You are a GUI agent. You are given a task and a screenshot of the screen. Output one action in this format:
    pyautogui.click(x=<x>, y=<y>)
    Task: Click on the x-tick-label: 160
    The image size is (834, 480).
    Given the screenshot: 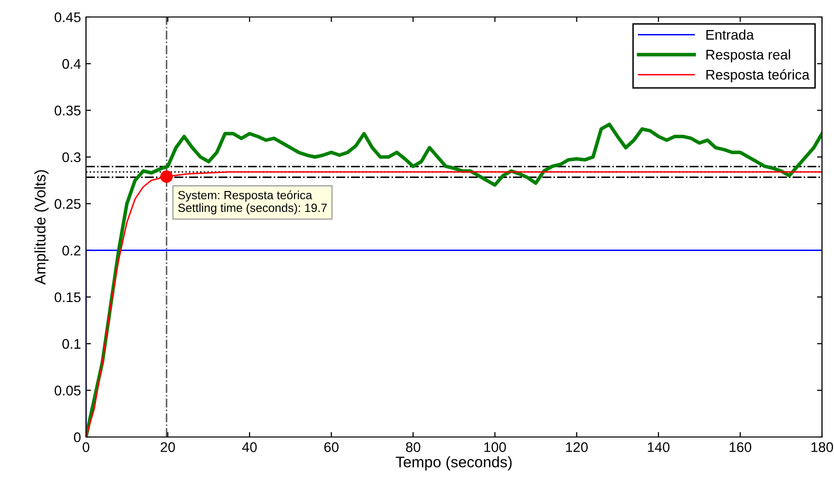 What is the action you would take?
    pyautogui.click(x=741, y=447)
    